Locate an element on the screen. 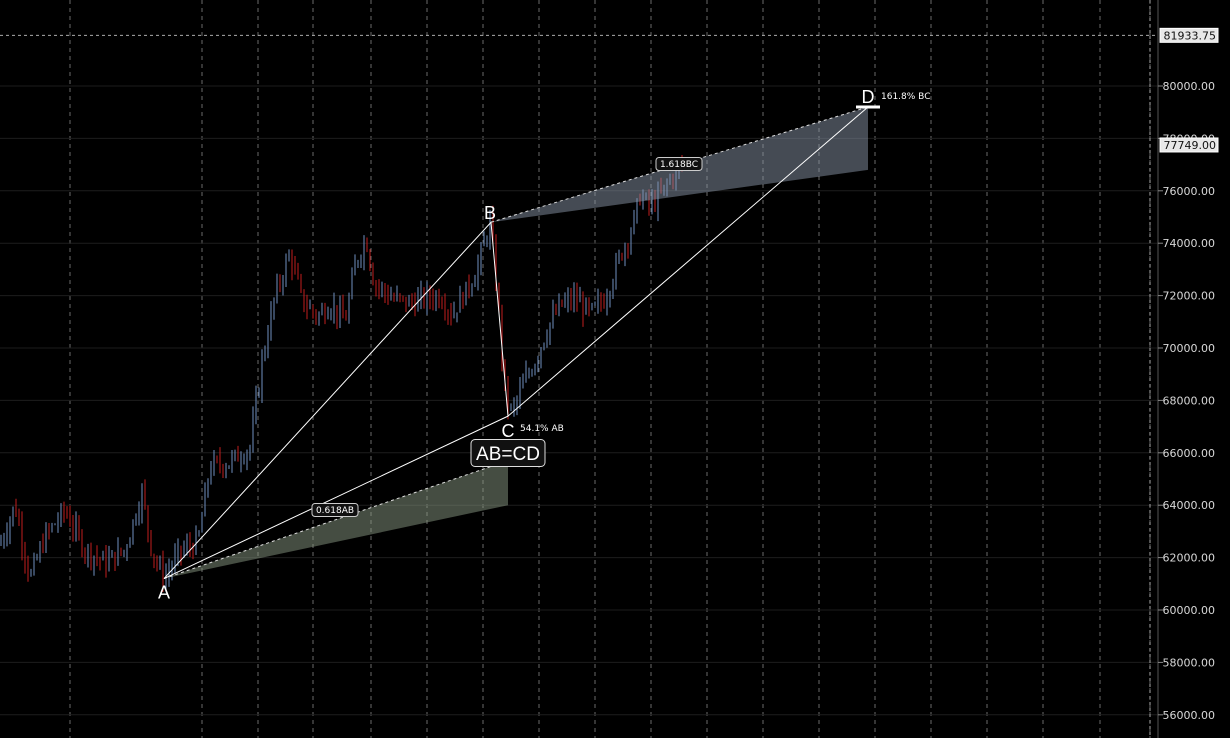 This screenshot has width=1230, height=738. axis-tick-label: 58000.00 is located at coordinates (1189, 662).